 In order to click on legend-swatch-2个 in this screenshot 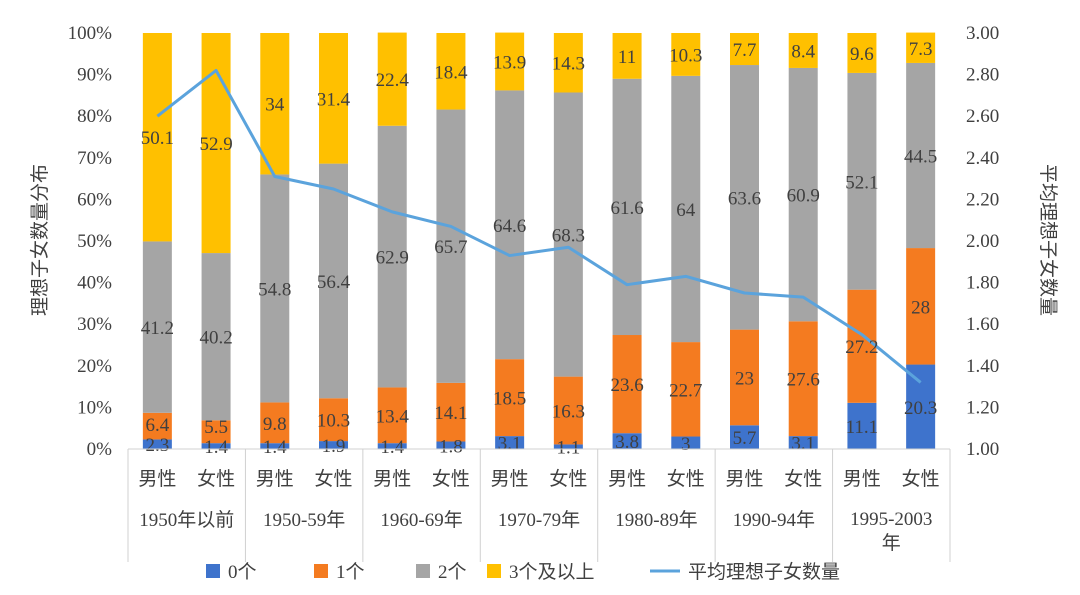, I will do `click(423, 571)`.